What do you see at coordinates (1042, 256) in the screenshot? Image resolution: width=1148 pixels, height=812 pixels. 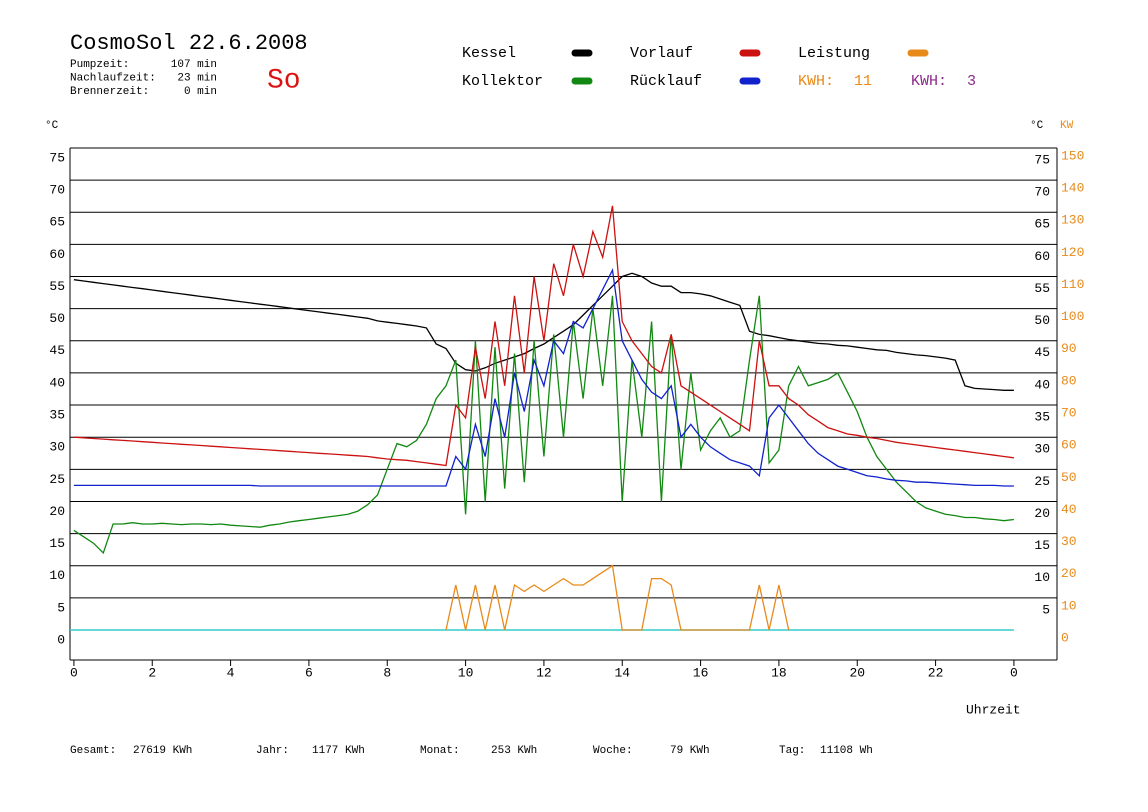 I see `y-tick-label-right: 60` at bounding box center [1042, 256].